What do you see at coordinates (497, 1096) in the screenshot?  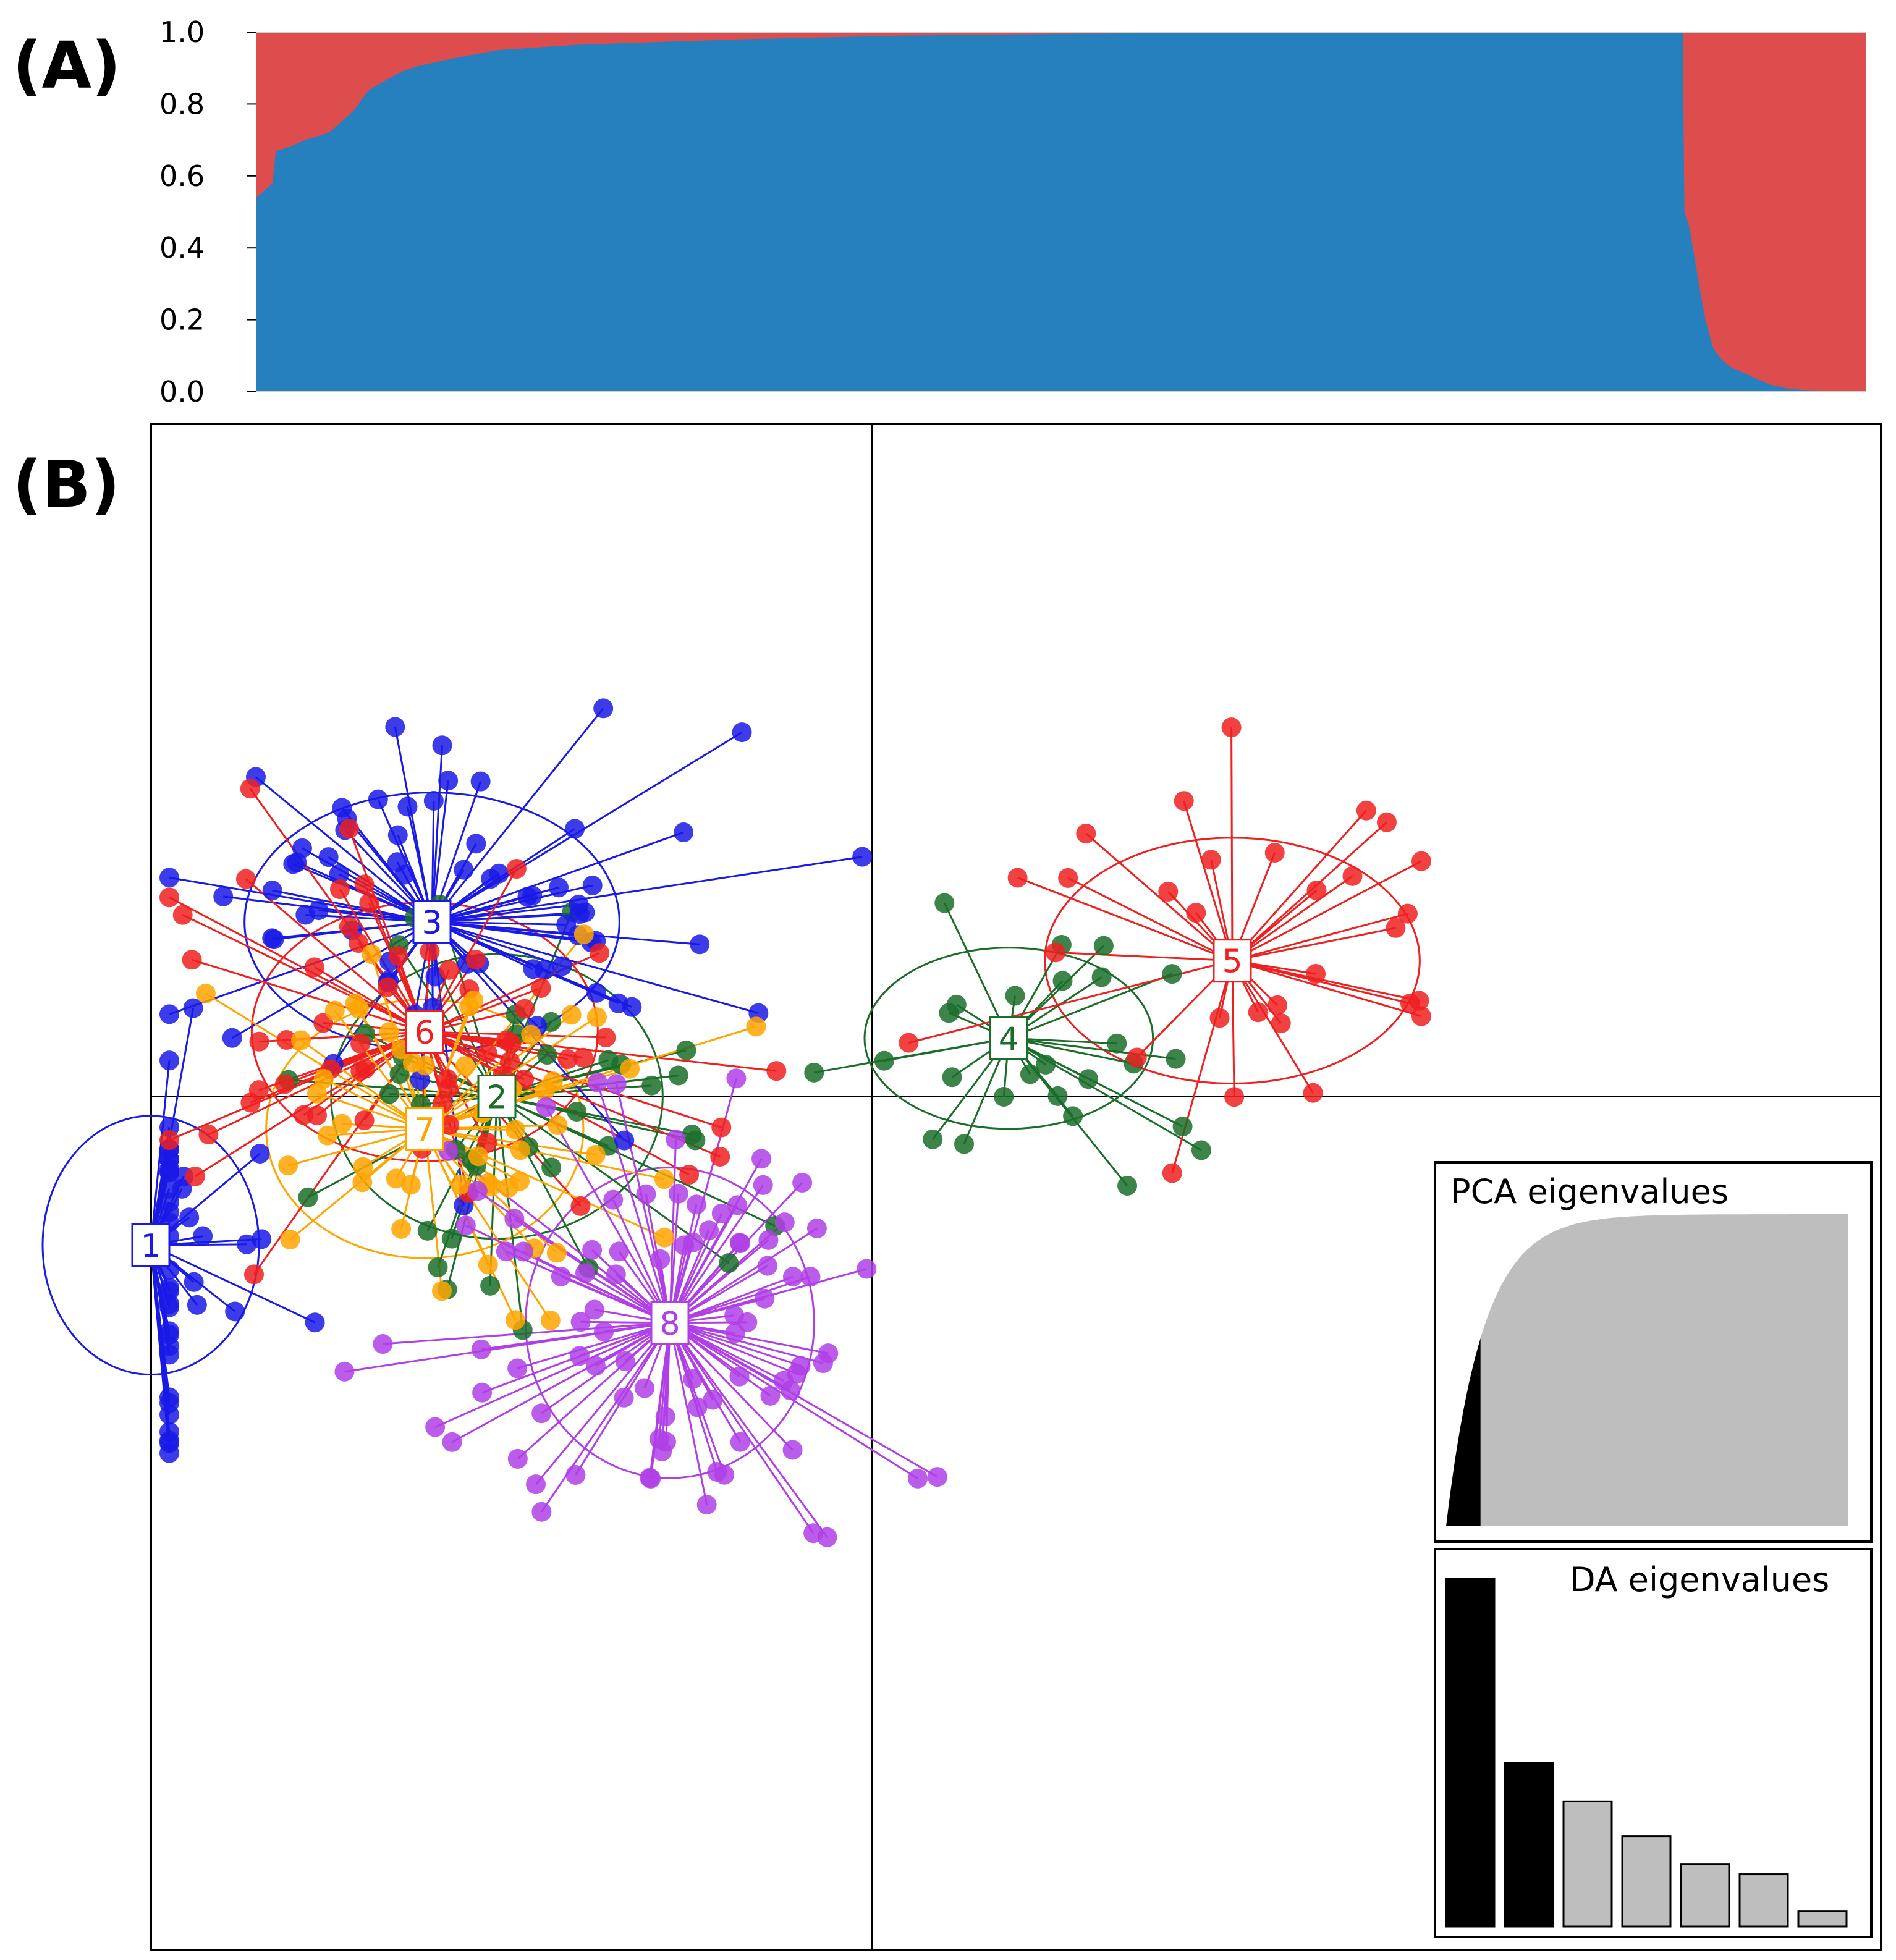 I see `cluster-2-centroid-box` at bounding box center [497, 1096].